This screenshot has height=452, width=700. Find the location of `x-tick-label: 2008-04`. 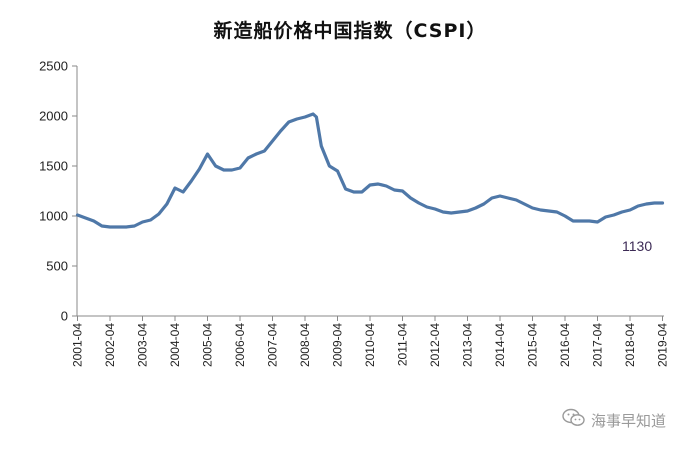

x-tick-label: 2008-04 is located at coordinates (305, 345).